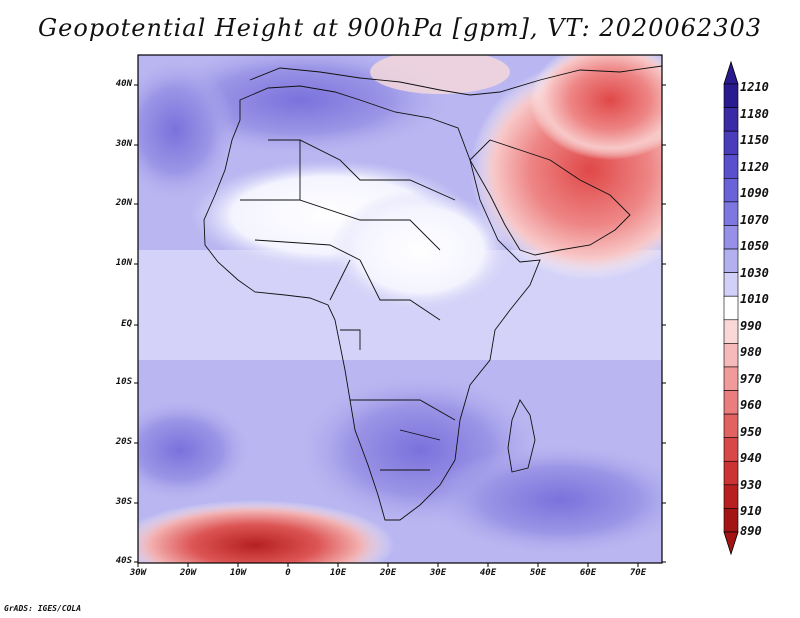  Describe the element at coordinates (754, 299) in the screenshot. I see `colorbar-label: 1010` at that location.